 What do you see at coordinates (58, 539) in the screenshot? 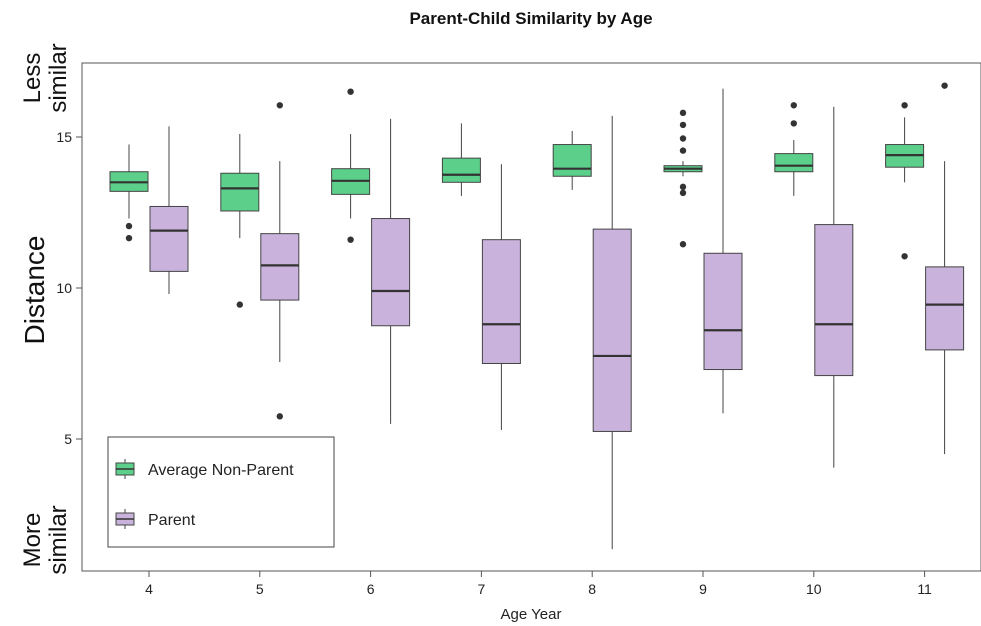
I see `y-annotation-bottom-line2: similar` at bounding box center [58, 539].